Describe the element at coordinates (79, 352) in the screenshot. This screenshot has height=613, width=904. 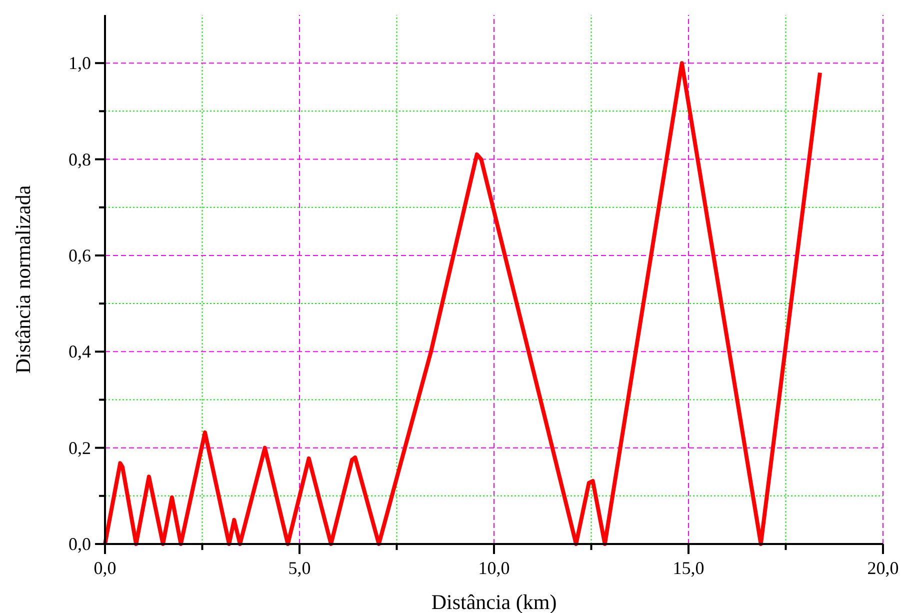
I see `y-tick-label: 0,4` at that location.